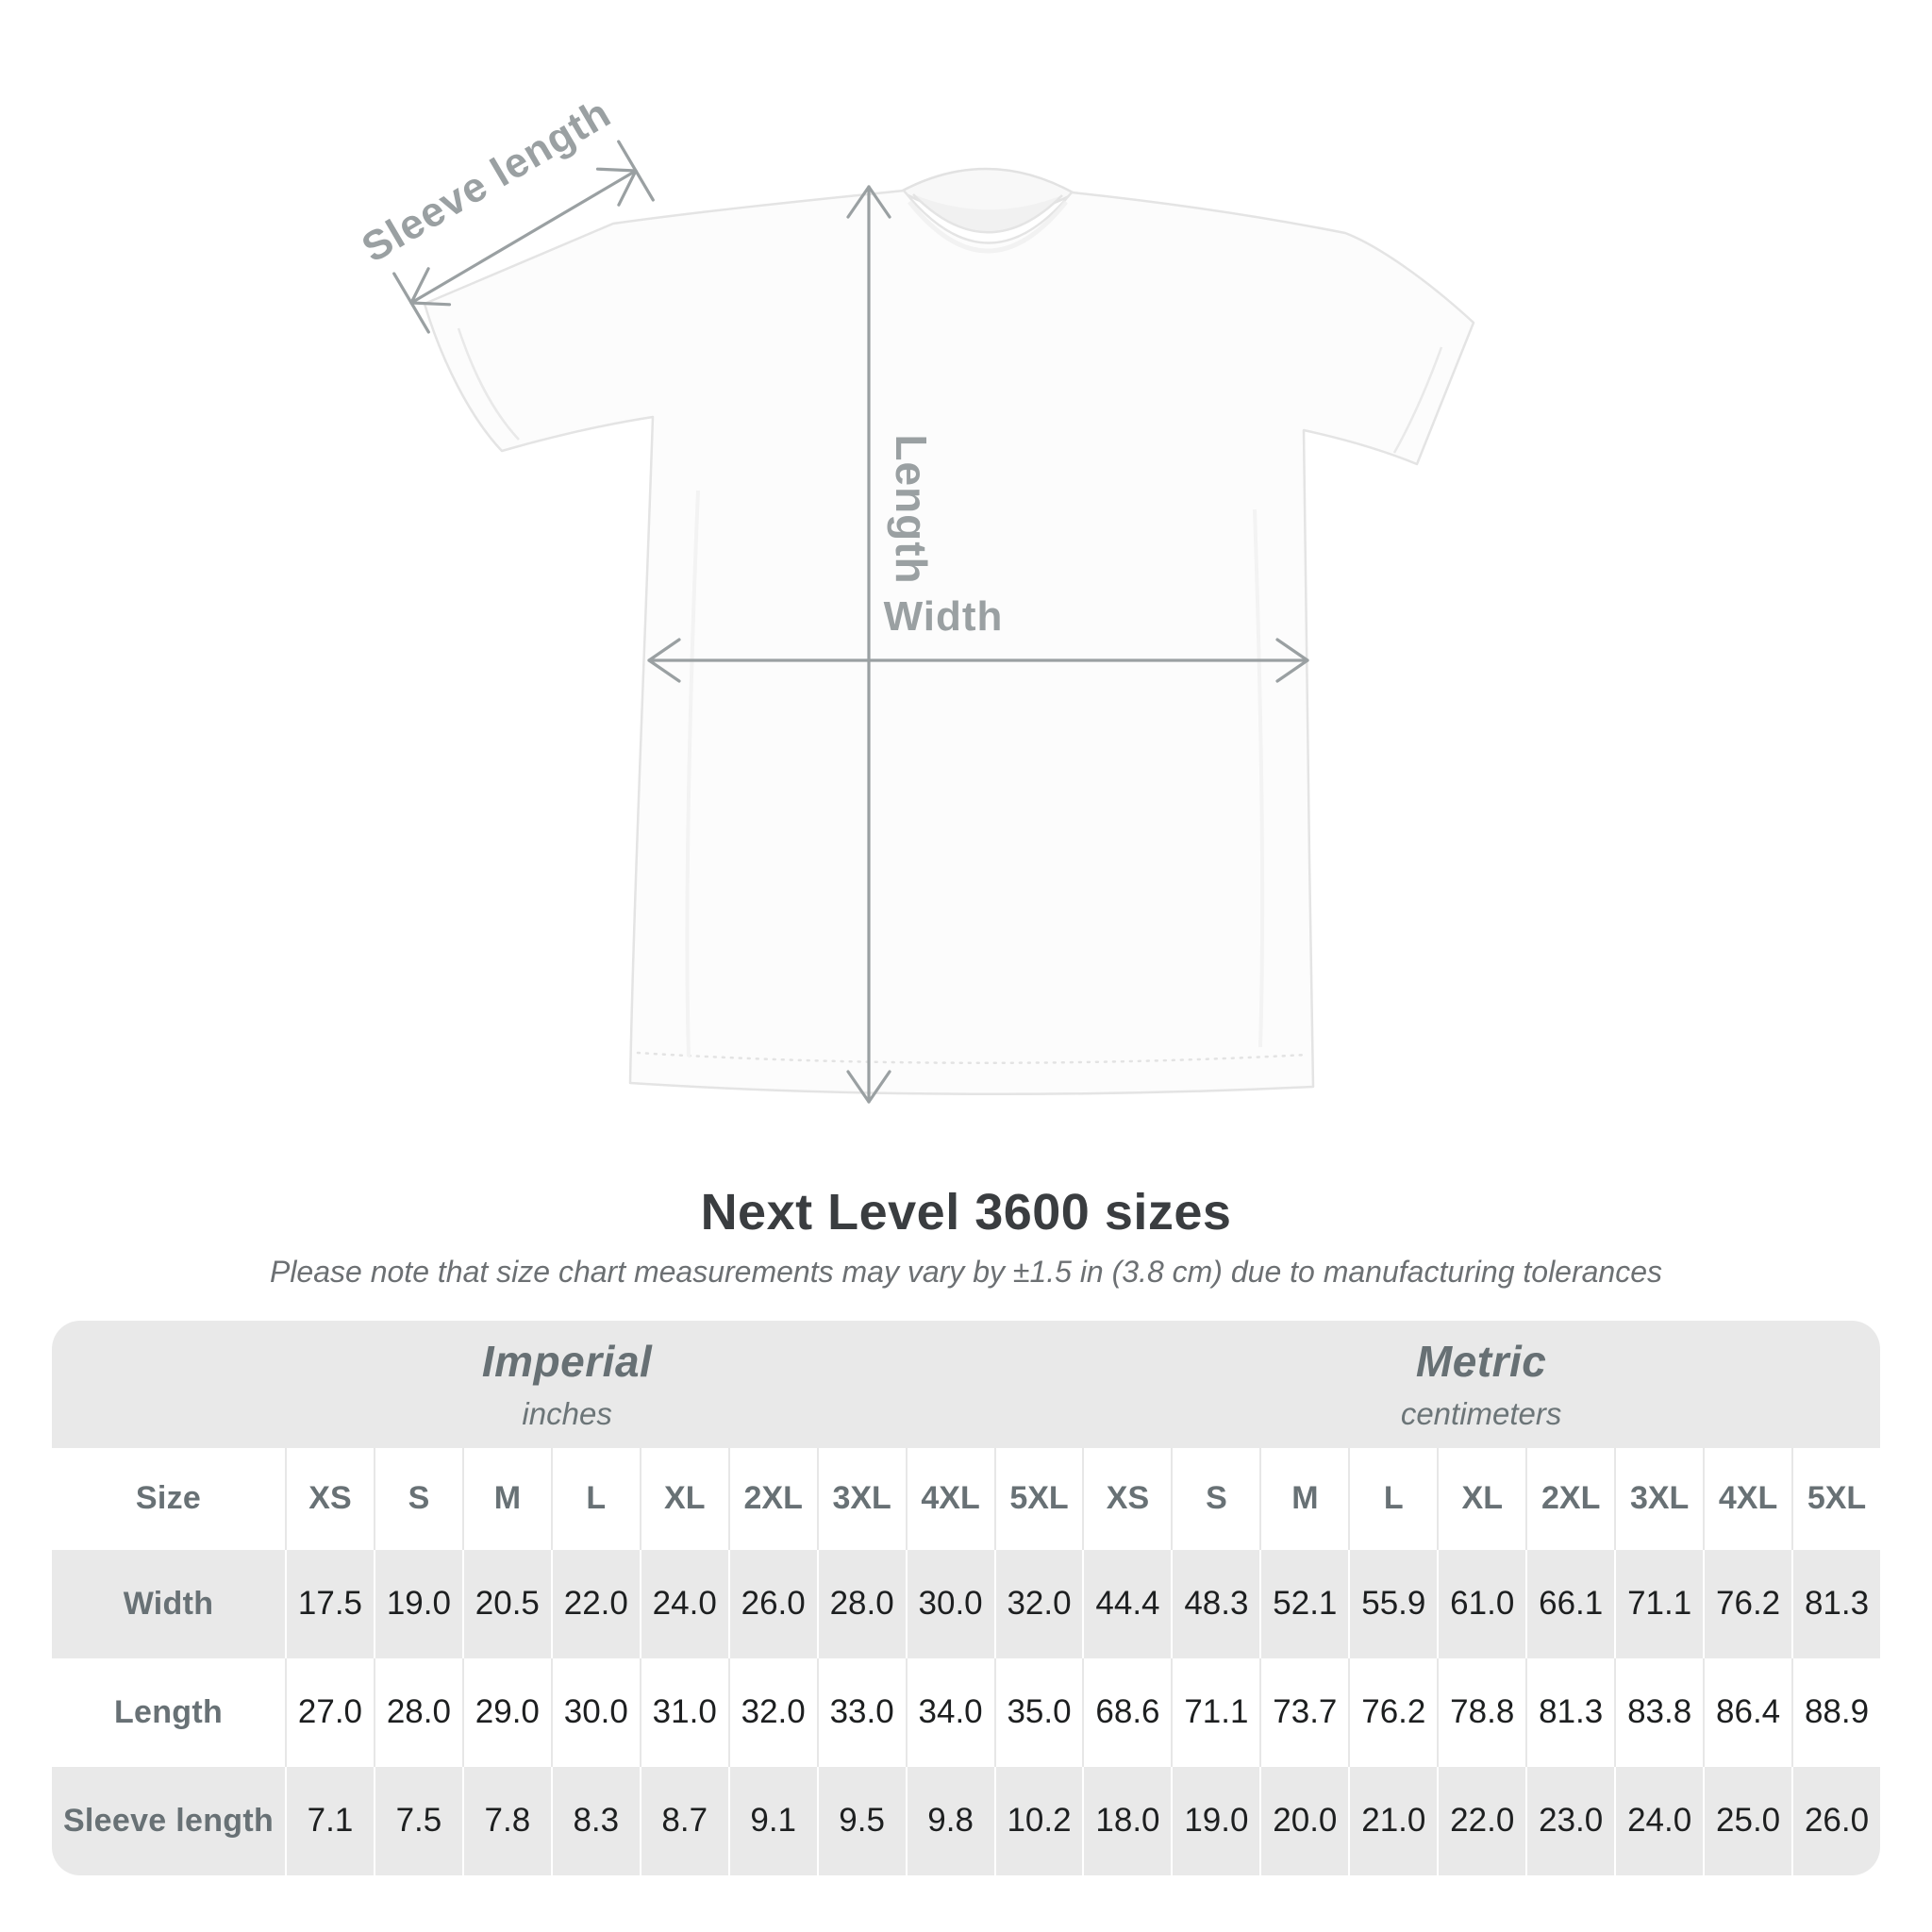  Describe the element at coordinates (506, 1712) in the screenshot. I see `measurement-cell: 29.0` at that location.